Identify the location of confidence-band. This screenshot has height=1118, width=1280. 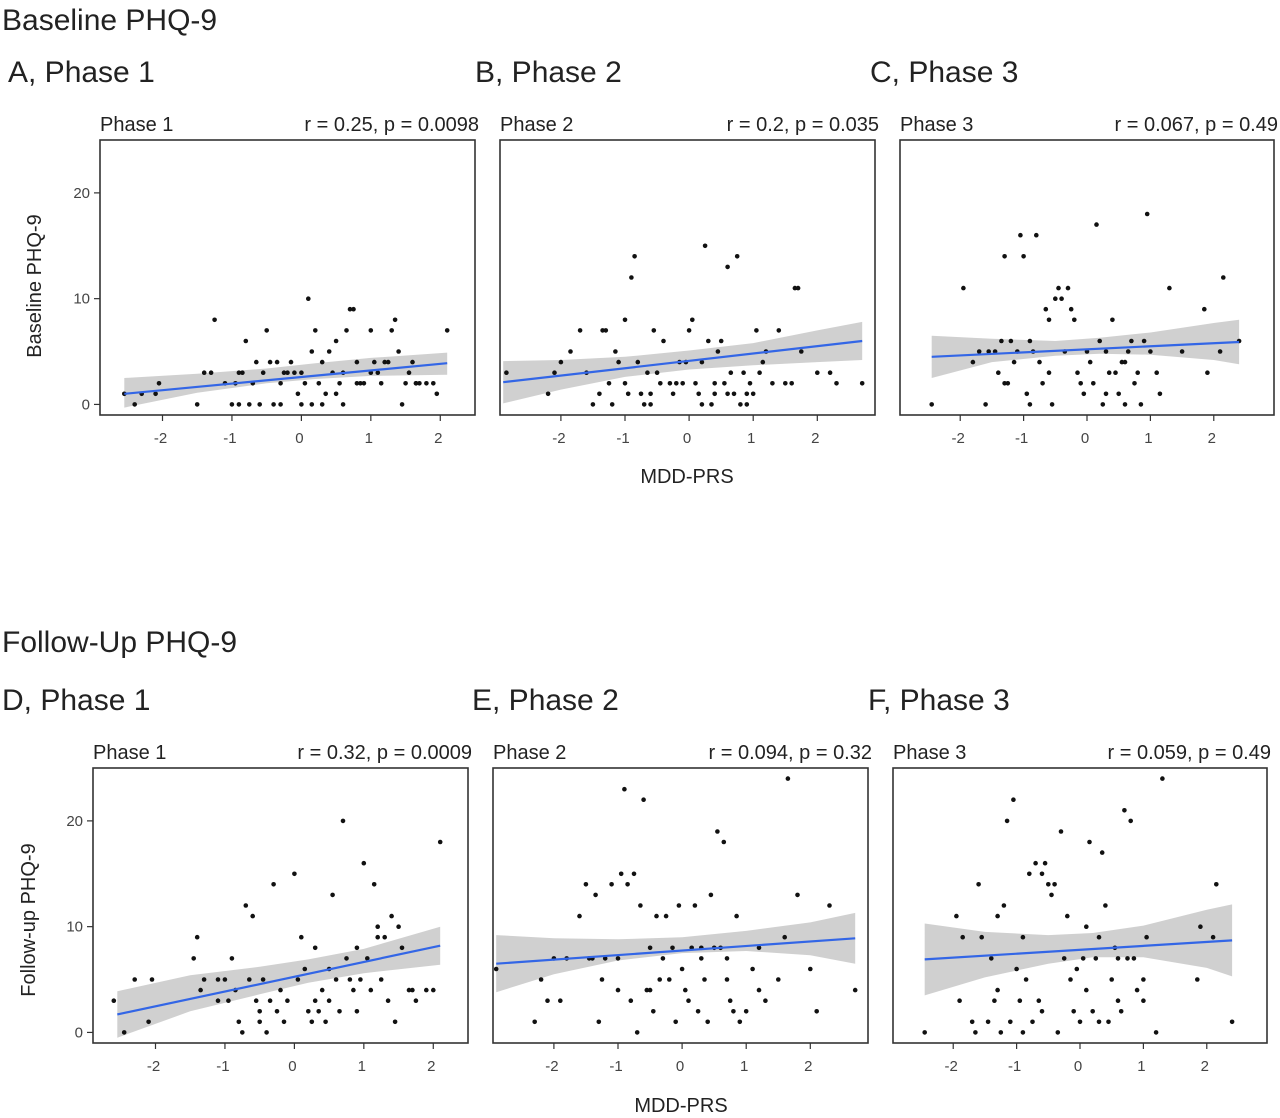
(676, 952).